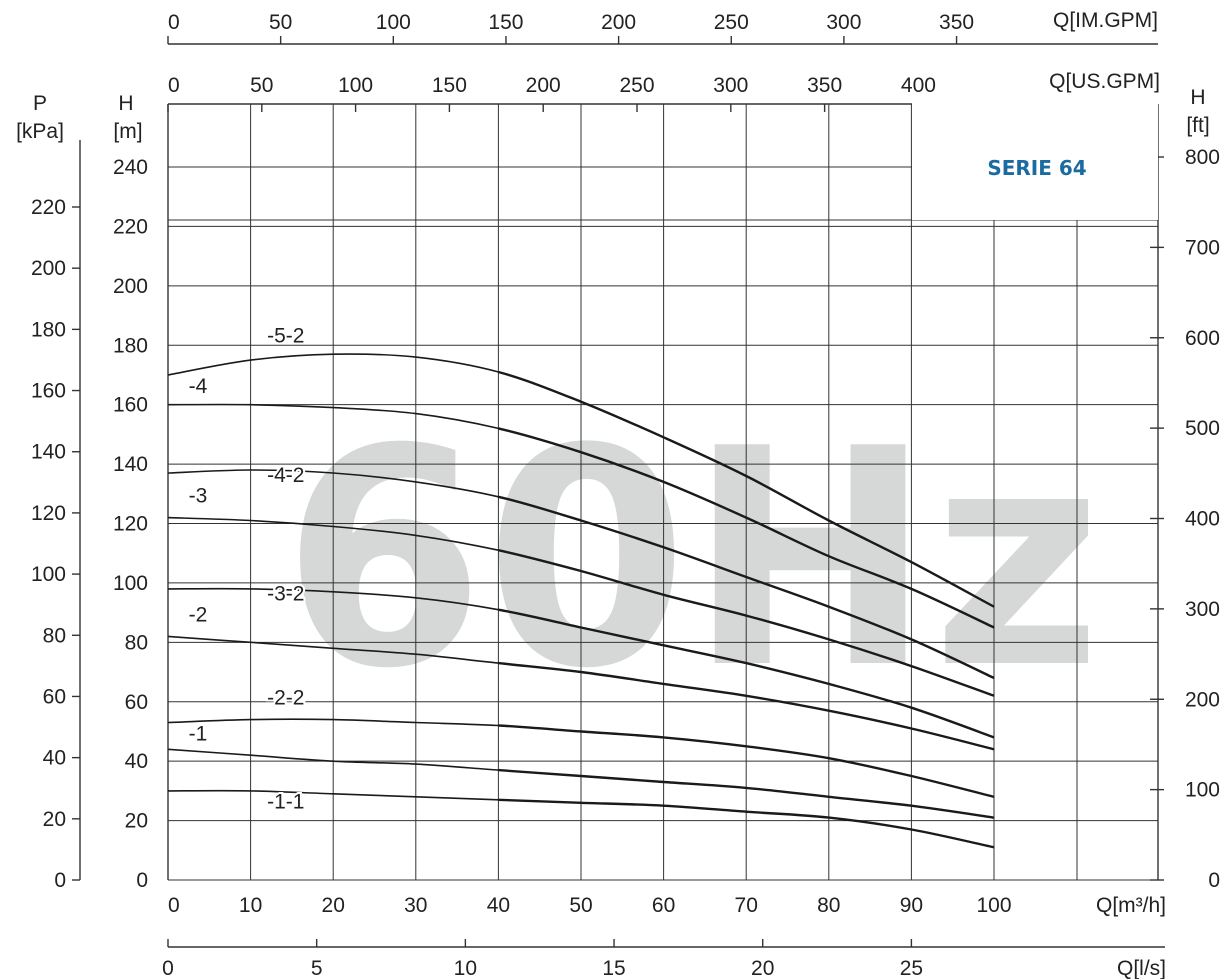 This screenshot has width=1223, height=979. What do you see at coordinates (48, 574) in the screenshot?
I see `kpa-tick-label: 100` at bounding box center [48, 574].